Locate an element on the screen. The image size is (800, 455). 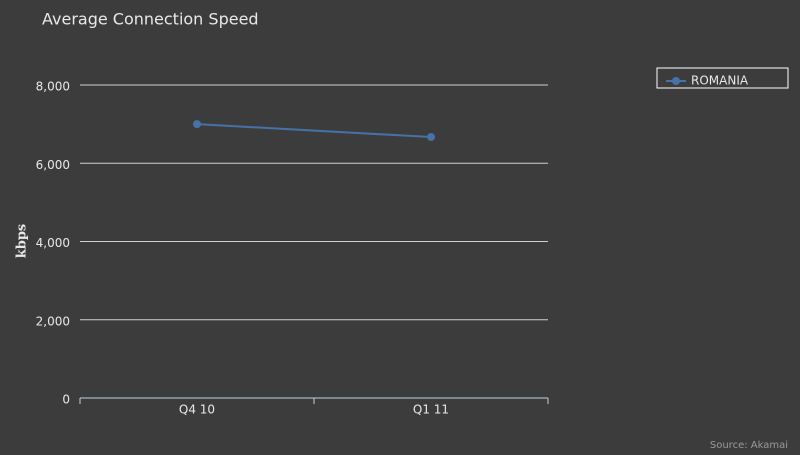
legend-marker is located at coordinates (676, 81).